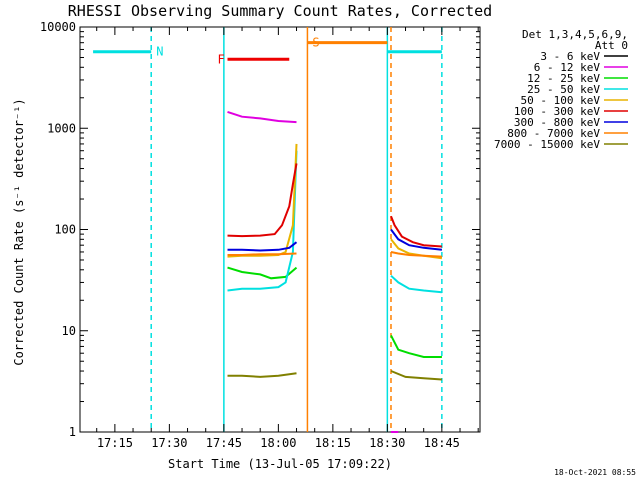  I want to click on legend-label-4: 50 - 100 keV, so click(561, 100).